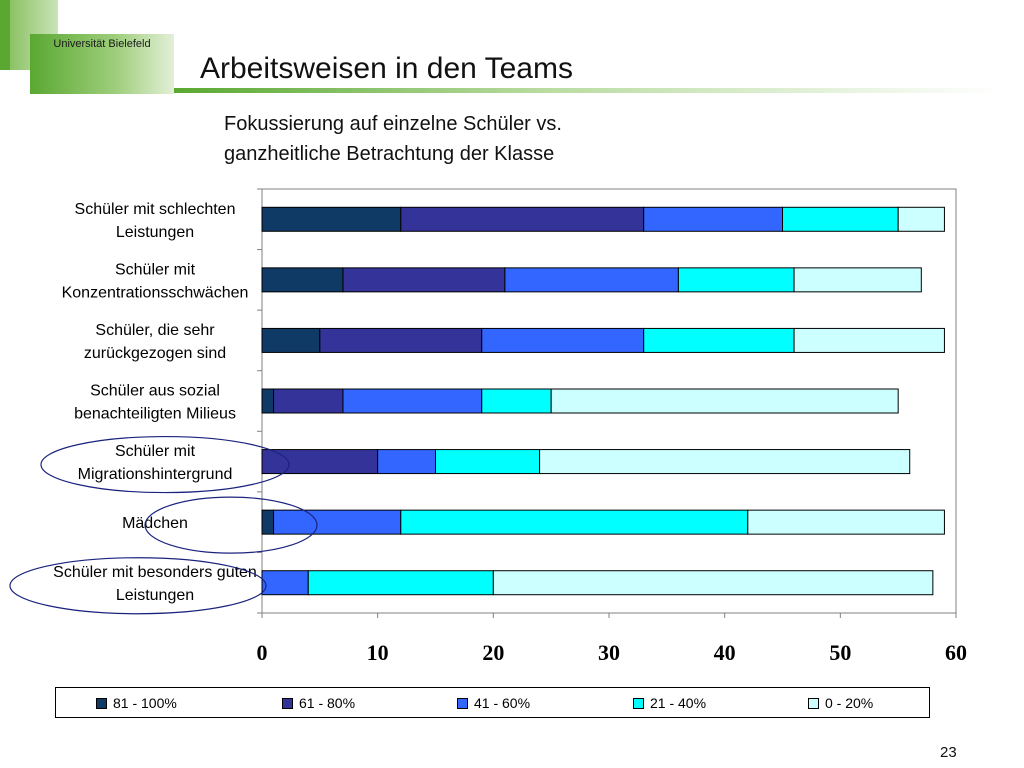 The image size is (1024, 768). What do you see at coordinates (327, 703) in the screenshot?
I see `legend-label: 61 - 80%` at bounding box center [327, 703].